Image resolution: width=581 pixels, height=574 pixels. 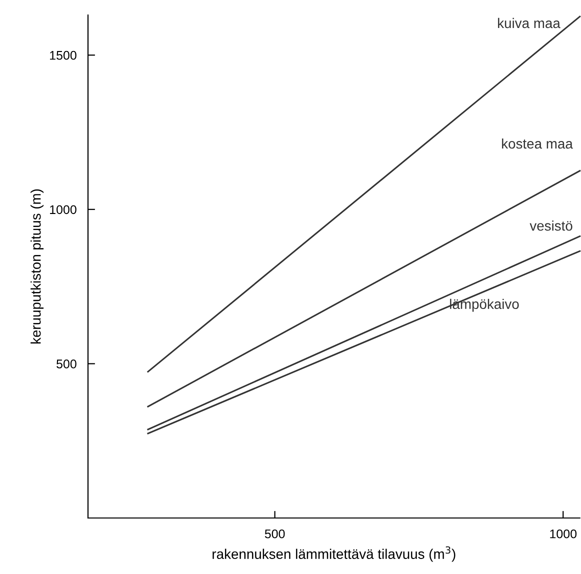 What do you see at coordinates (66, 364) in the screenshot?
I see `y-tick-label: 500` at bounding box center [66, 364].